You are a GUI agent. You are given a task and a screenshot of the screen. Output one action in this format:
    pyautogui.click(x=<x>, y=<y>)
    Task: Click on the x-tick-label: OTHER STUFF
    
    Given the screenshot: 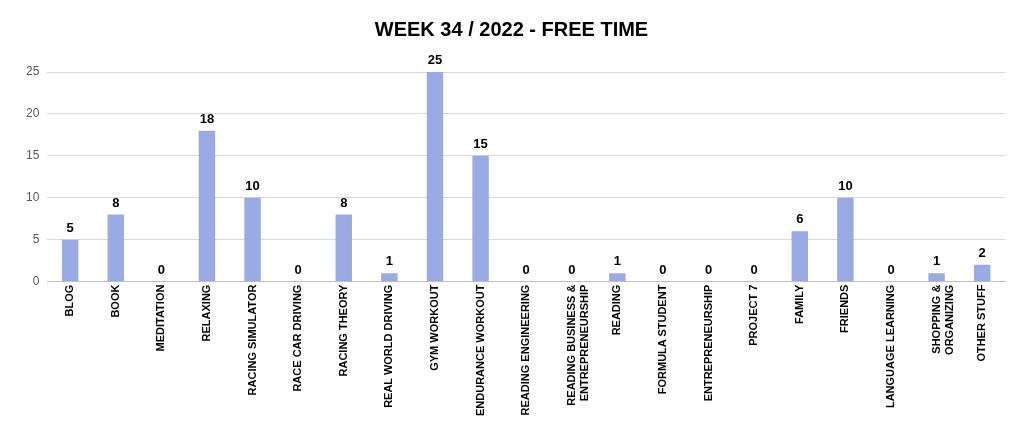 What is the action you would take?
    pyautogui.click(x=981, y=323)
    